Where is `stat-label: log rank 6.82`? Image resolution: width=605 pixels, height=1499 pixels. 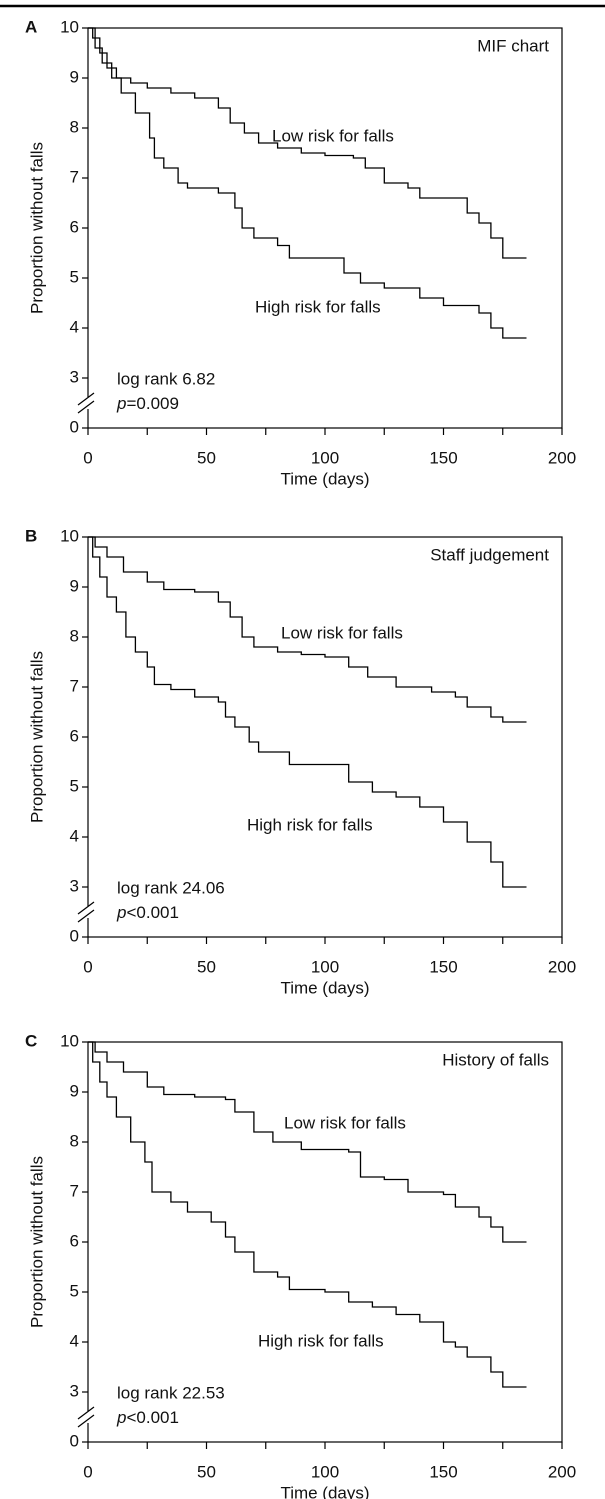 stat-label: log rank 6.82 is located at coordinates (166, 378).